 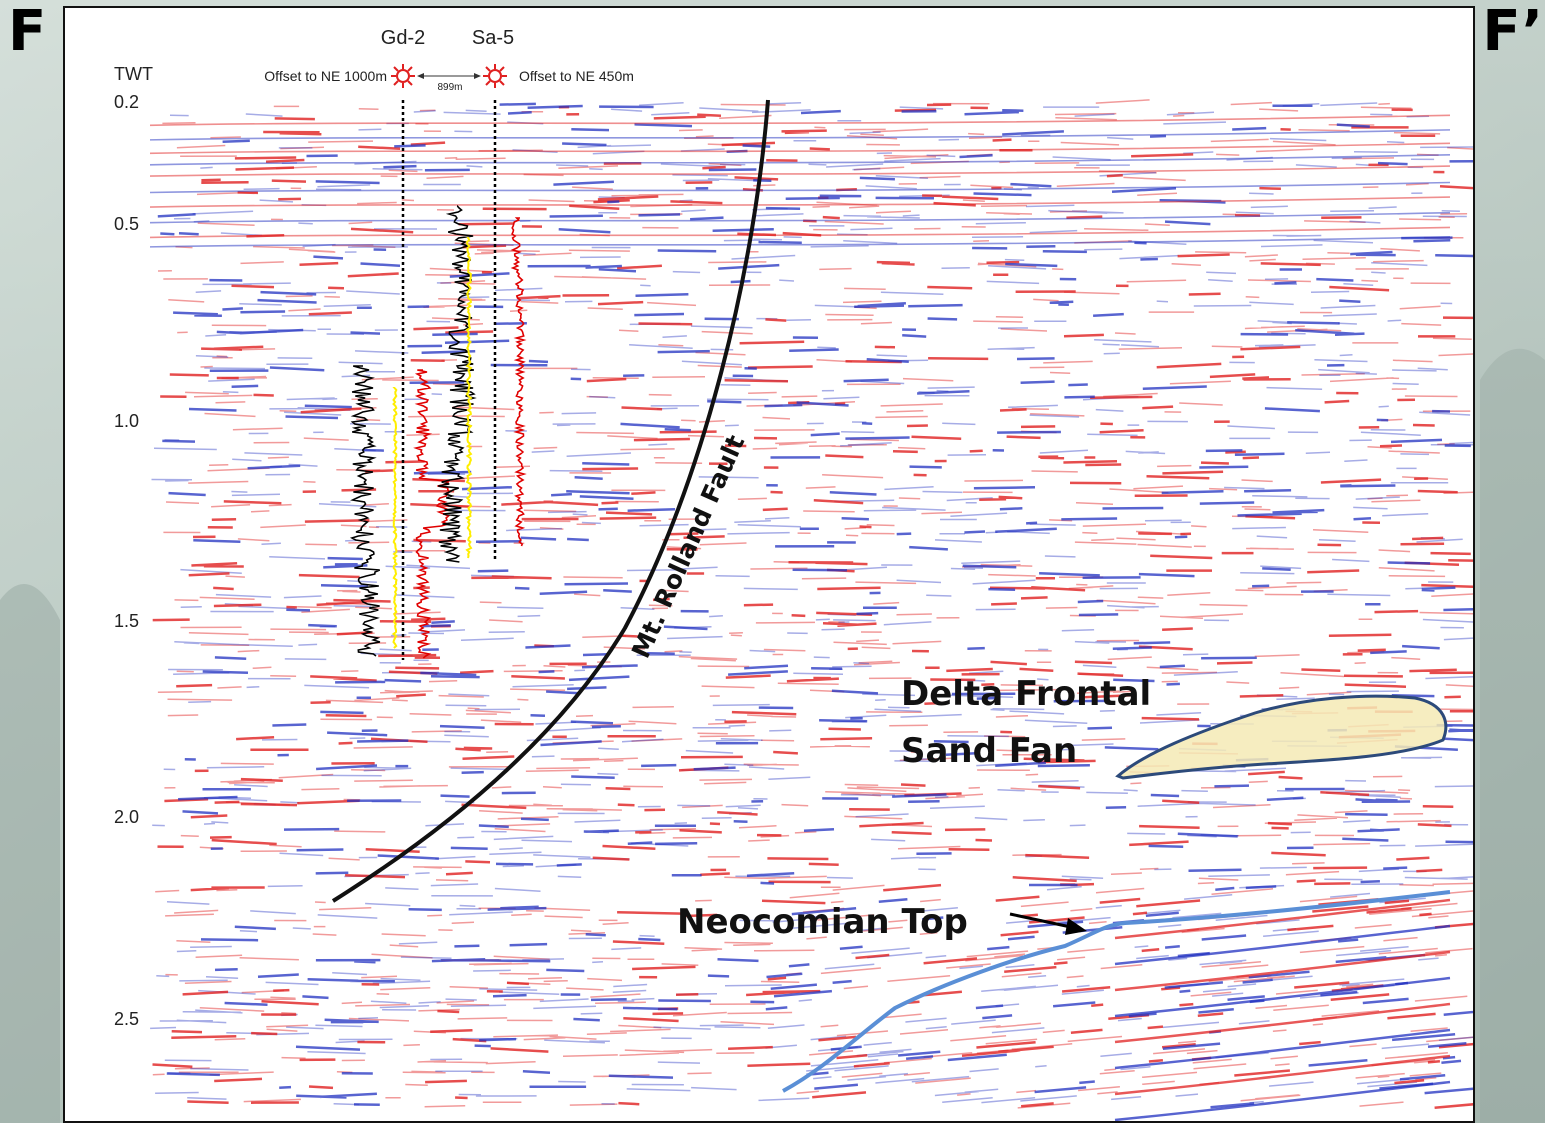 I want to click on gd2-log-red, so click(x=432, y=514).